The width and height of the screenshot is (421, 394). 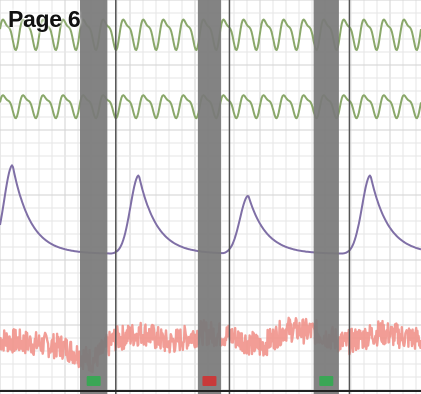 I want to click on page-label: Page 6, so click(x=44, y=19).